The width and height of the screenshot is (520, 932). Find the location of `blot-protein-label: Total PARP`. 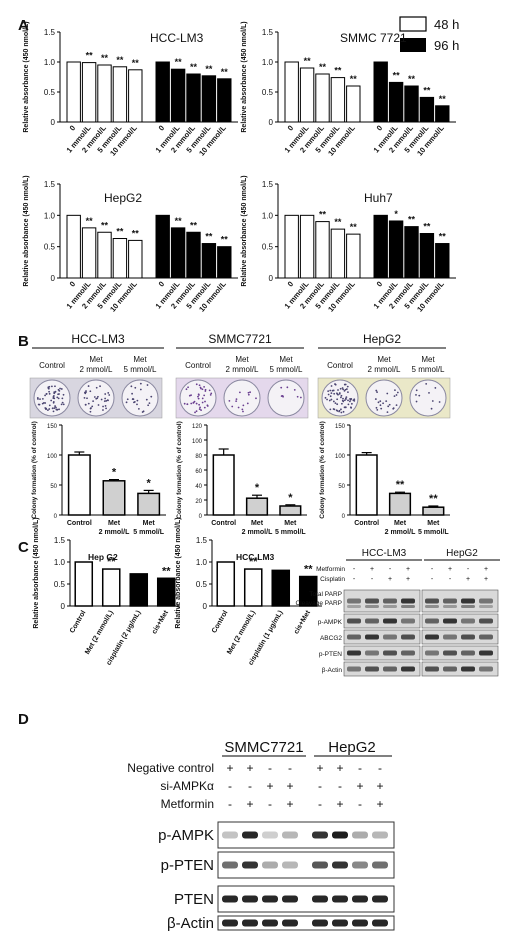

blot-protein-label: Total PARP is located at coordinates (325, 594).